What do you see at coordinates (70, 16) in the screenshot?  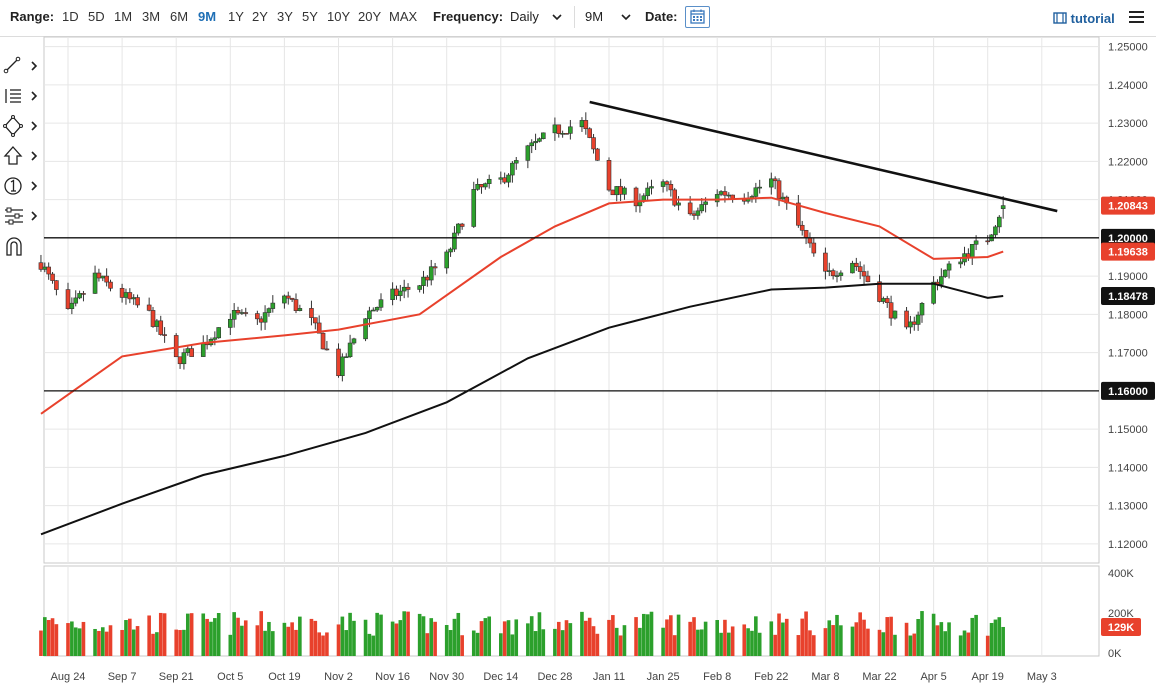 I see `range-1d: 1D` at bounding box center [70, 16].